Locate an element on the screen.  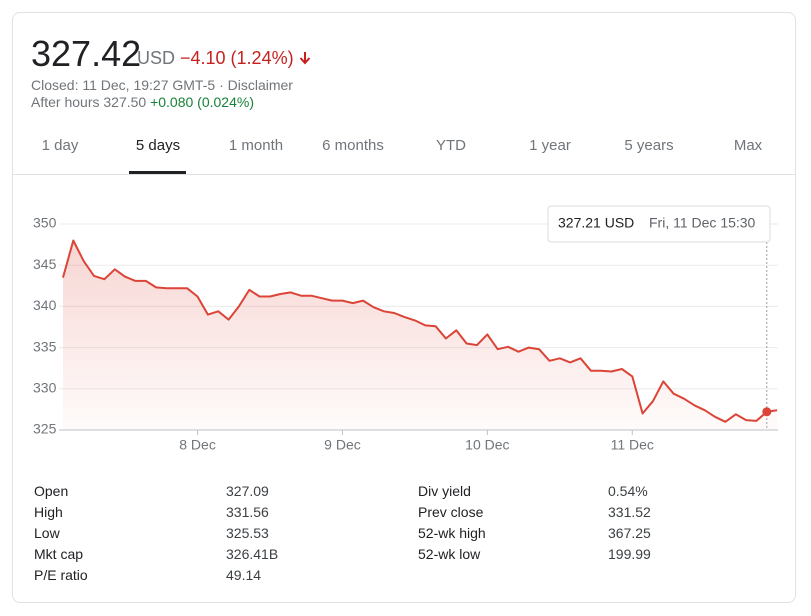
stat-value: 331.52 is located at coordinates (629, 512).